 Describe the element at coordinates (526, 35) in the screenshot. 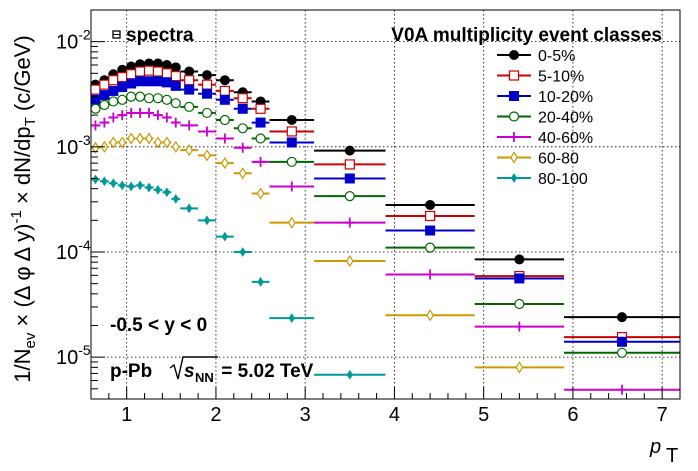

I see `multiplicity-title: V0A multiplicity event classes` at that location.